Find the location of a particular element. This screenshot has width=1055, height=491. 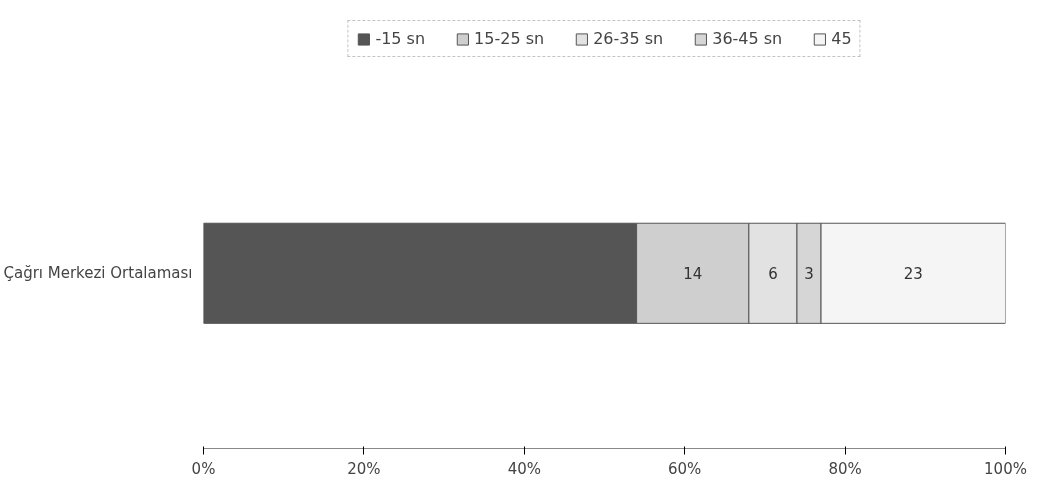

x-tick-label: 80% is located at coordinates (845, 468).